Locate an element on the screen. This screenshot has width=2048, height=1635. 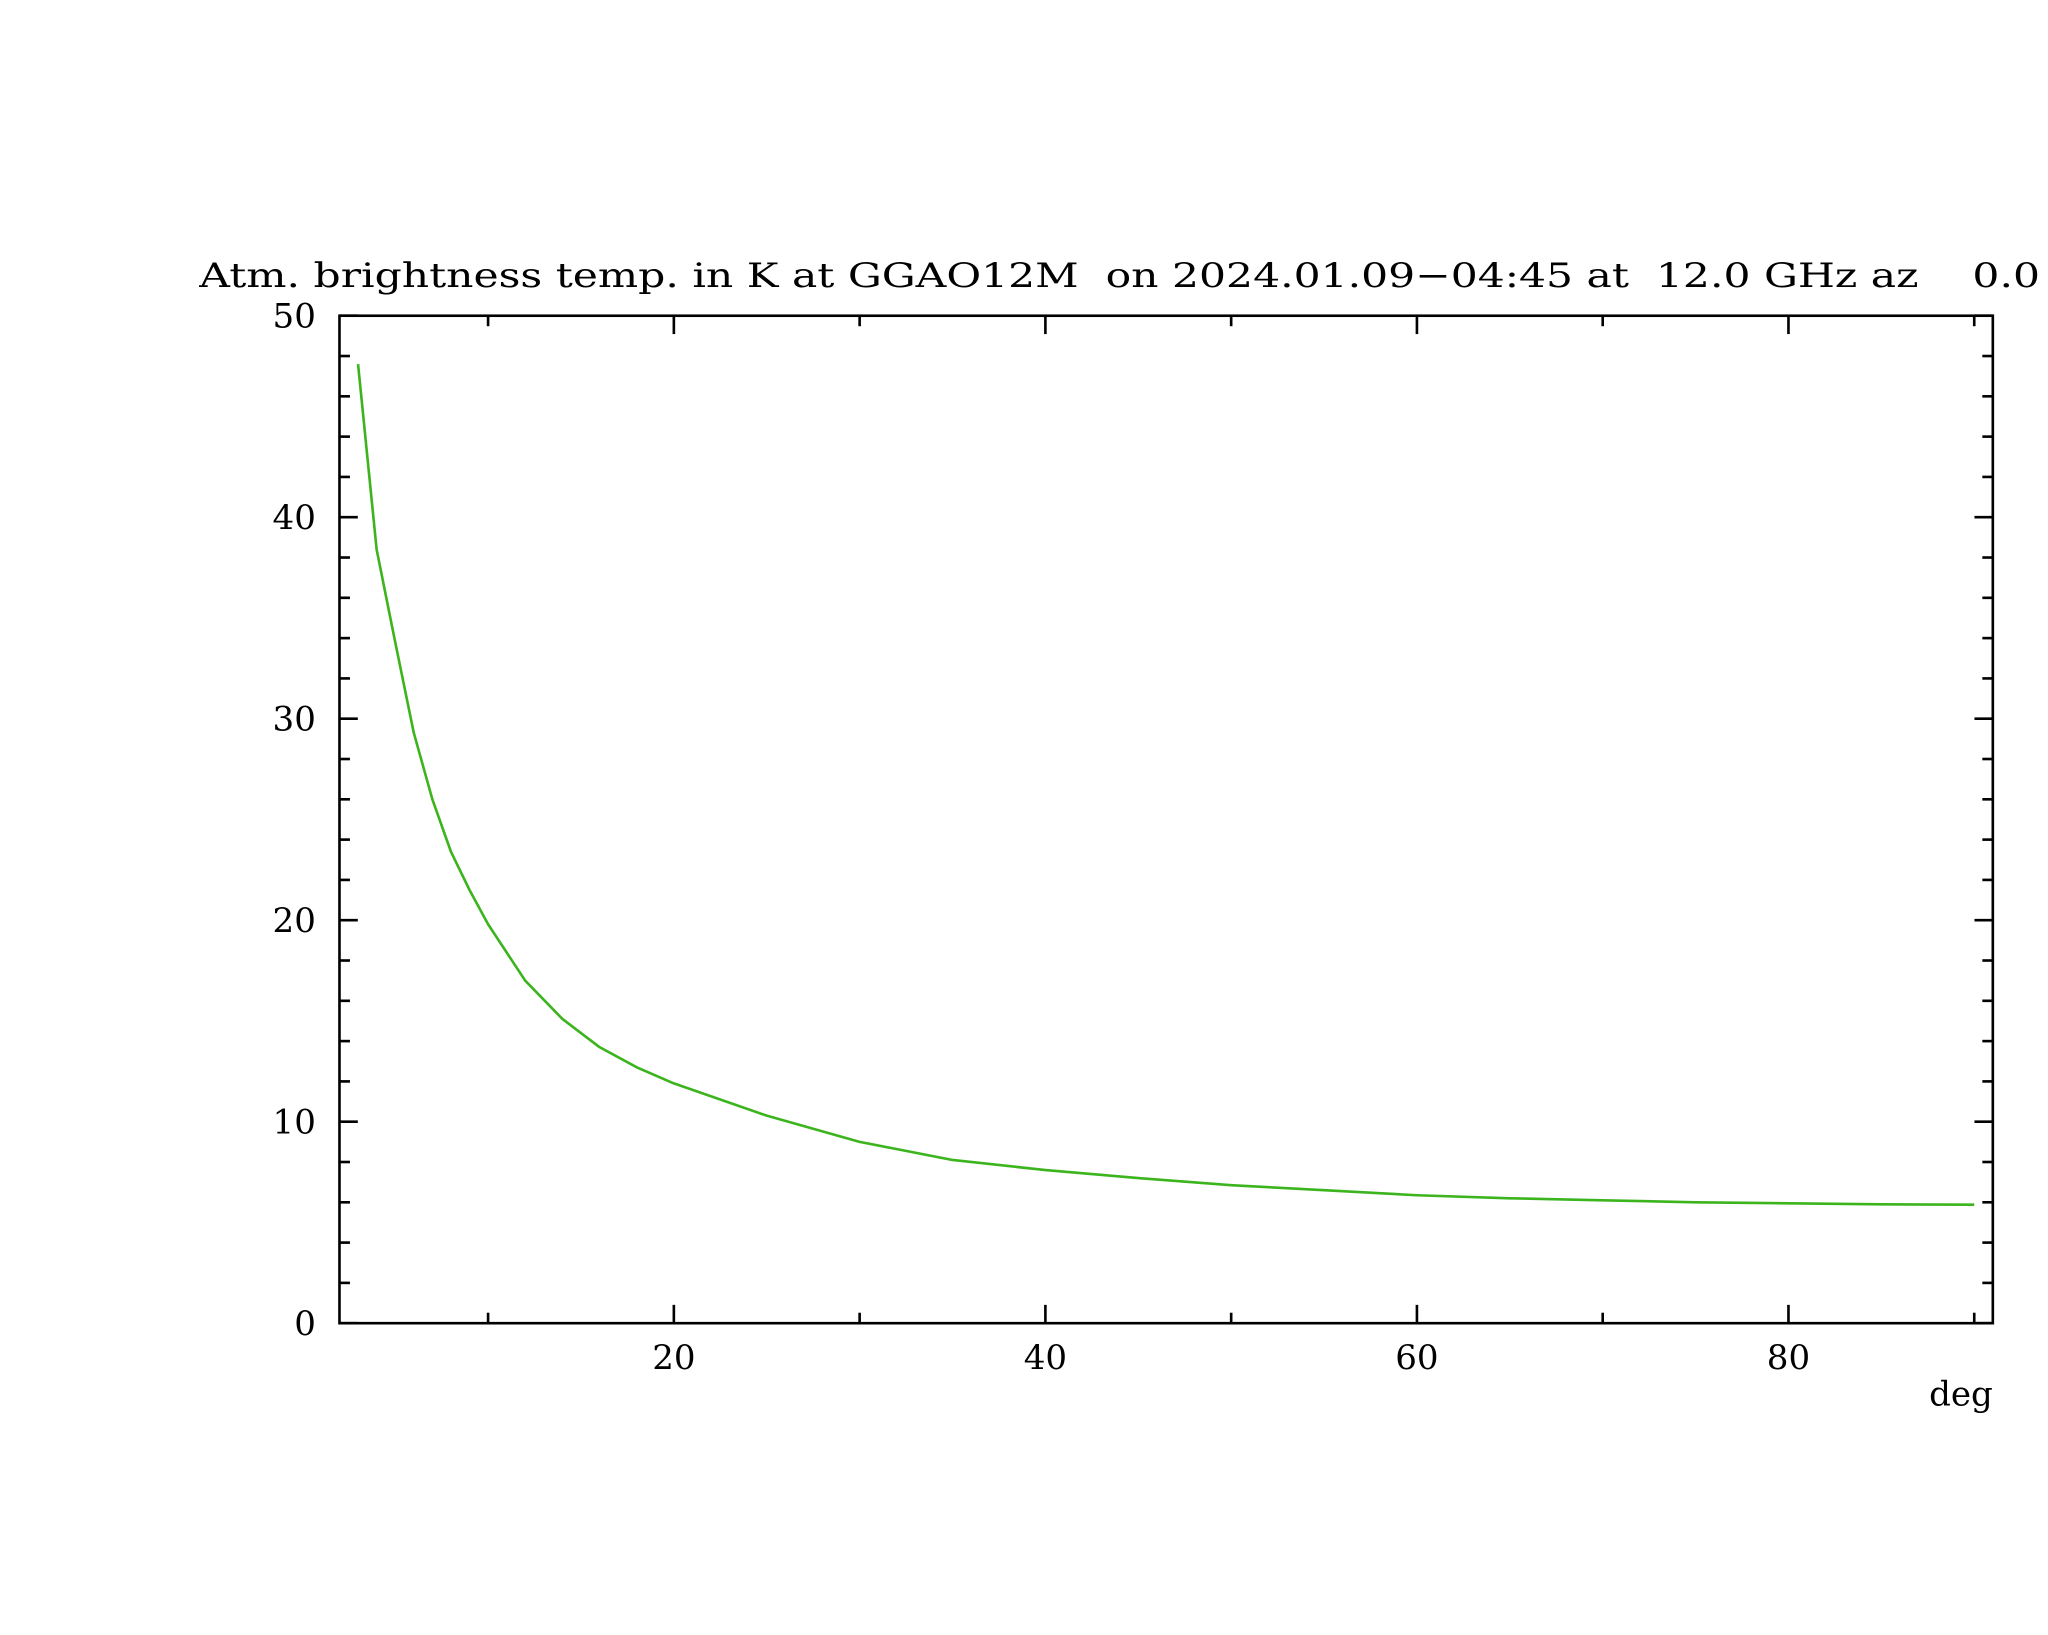
x-axis-label: deg is located at coordinates (1961, 1395).